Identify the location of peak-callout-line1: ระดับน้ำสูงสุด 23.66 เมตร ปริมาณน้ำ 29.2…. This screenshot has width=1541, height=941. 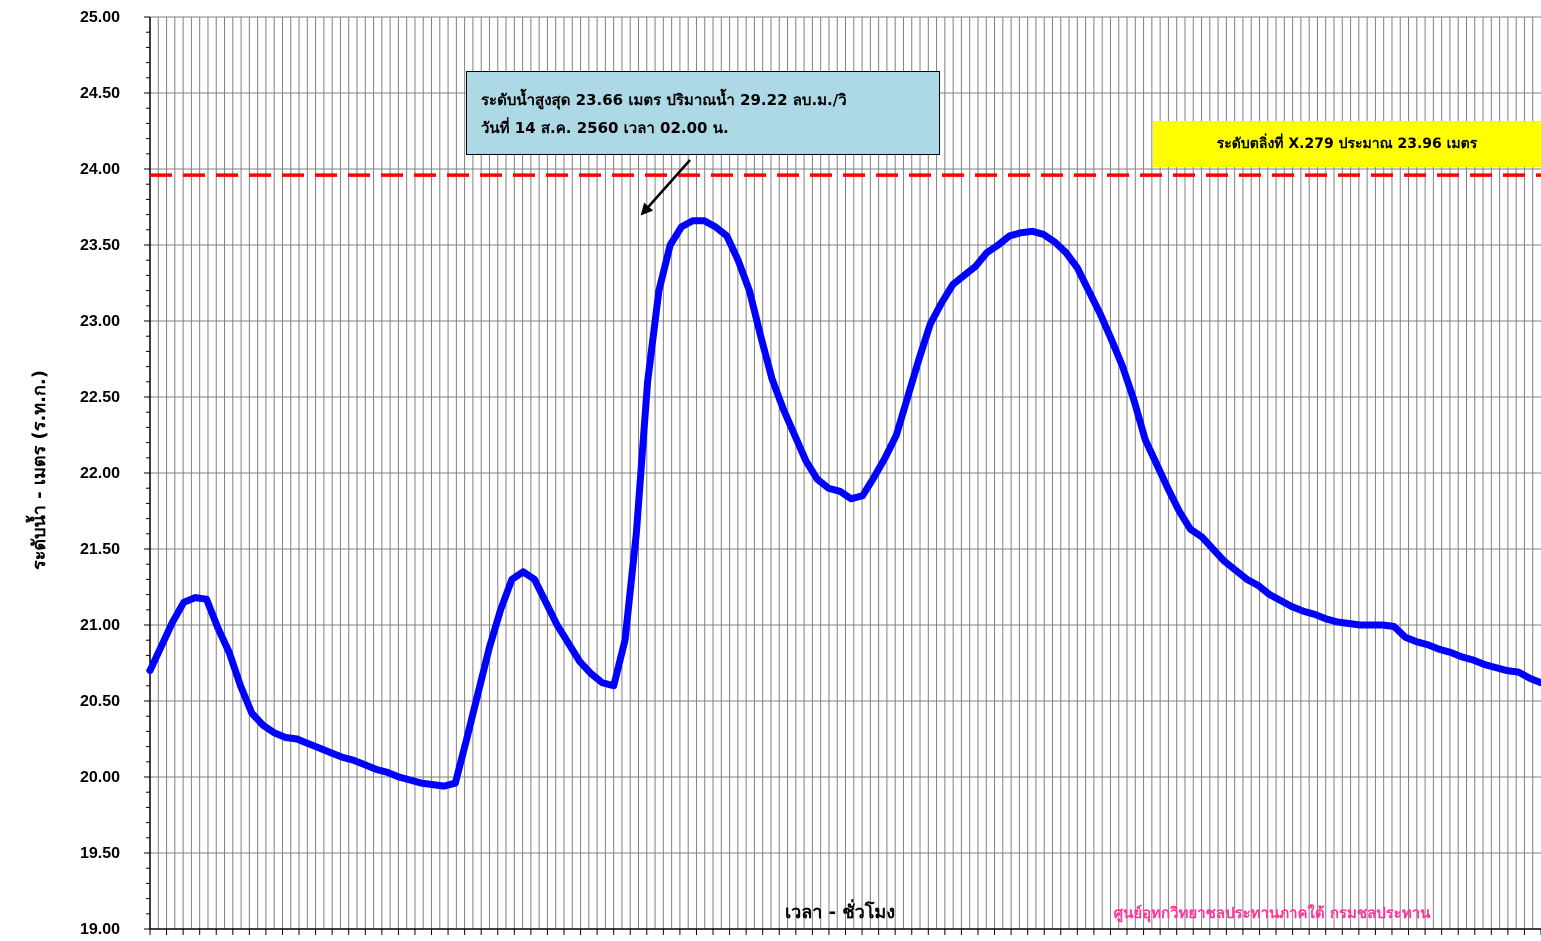
(664, 100).